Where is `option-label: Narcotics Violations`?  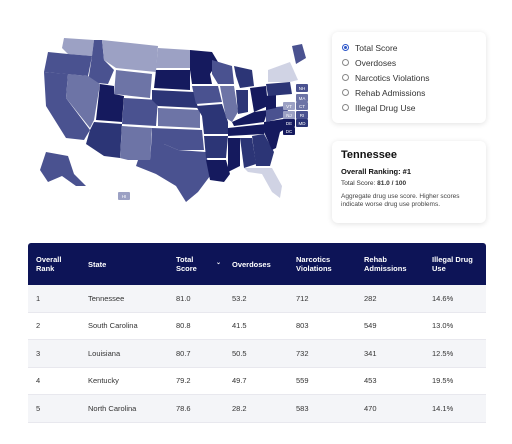 option-label: Narcotics Violations is located at coordinates (392, 77).